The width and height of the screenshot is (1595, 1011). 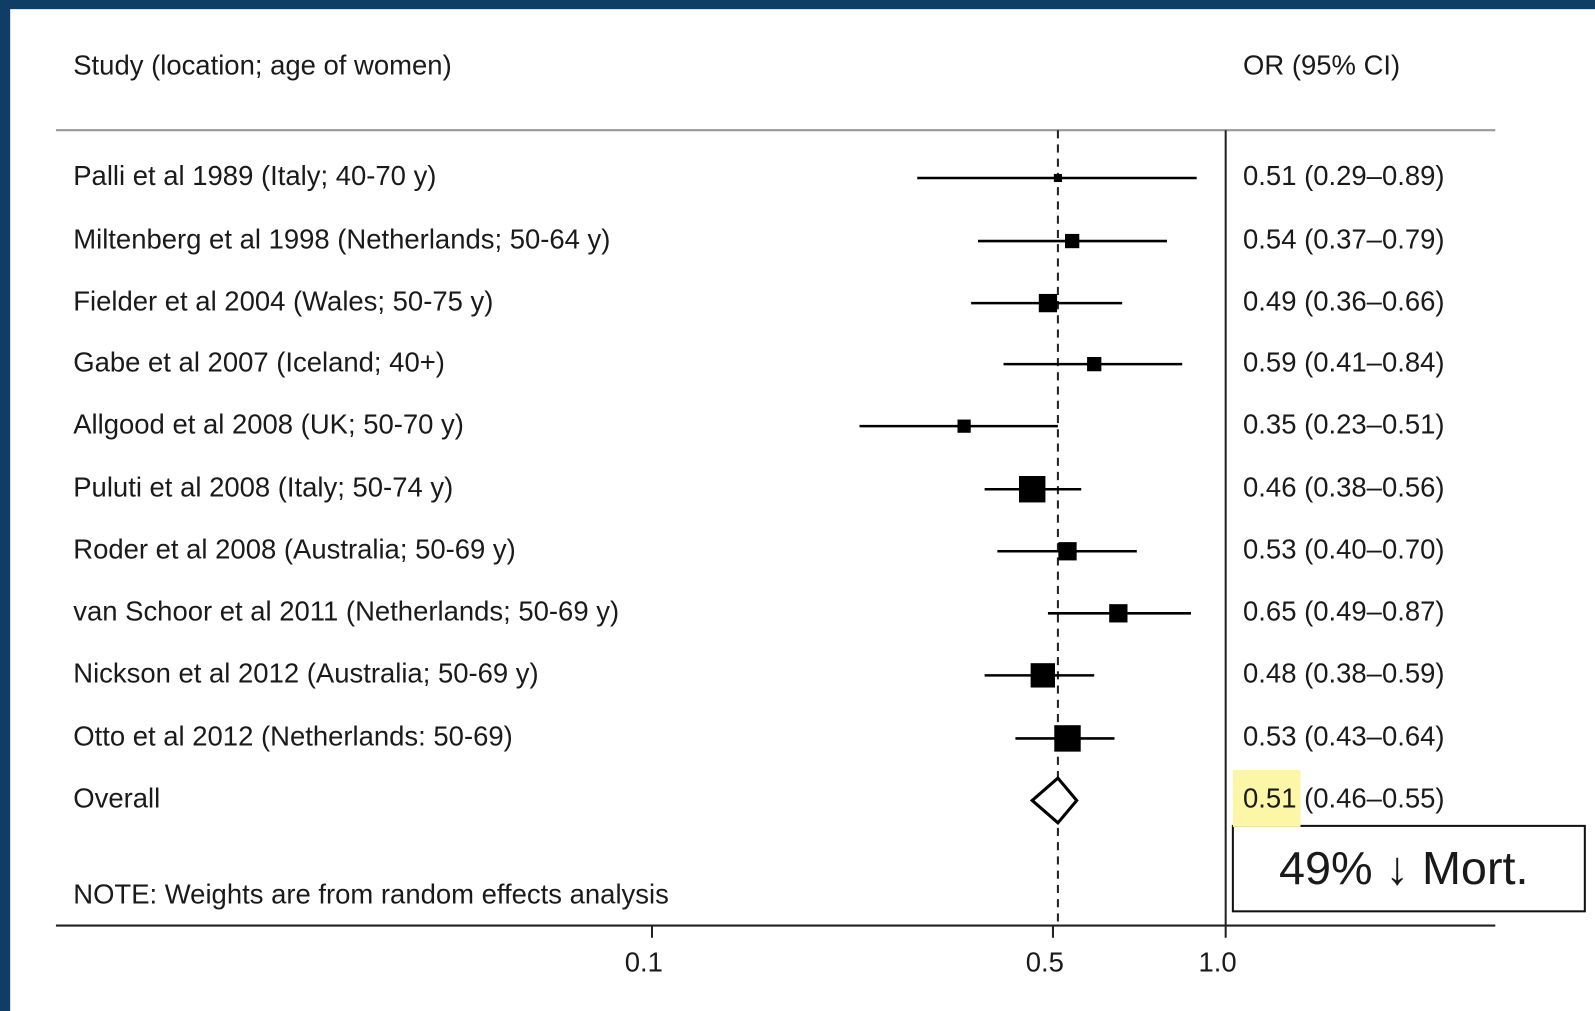 What do you see at coordinates (305, 673) in the screenshot?
I see `study-label: Nickson et al 2012 (Australia; 50-69 y)` at bounding box center [305, 673].